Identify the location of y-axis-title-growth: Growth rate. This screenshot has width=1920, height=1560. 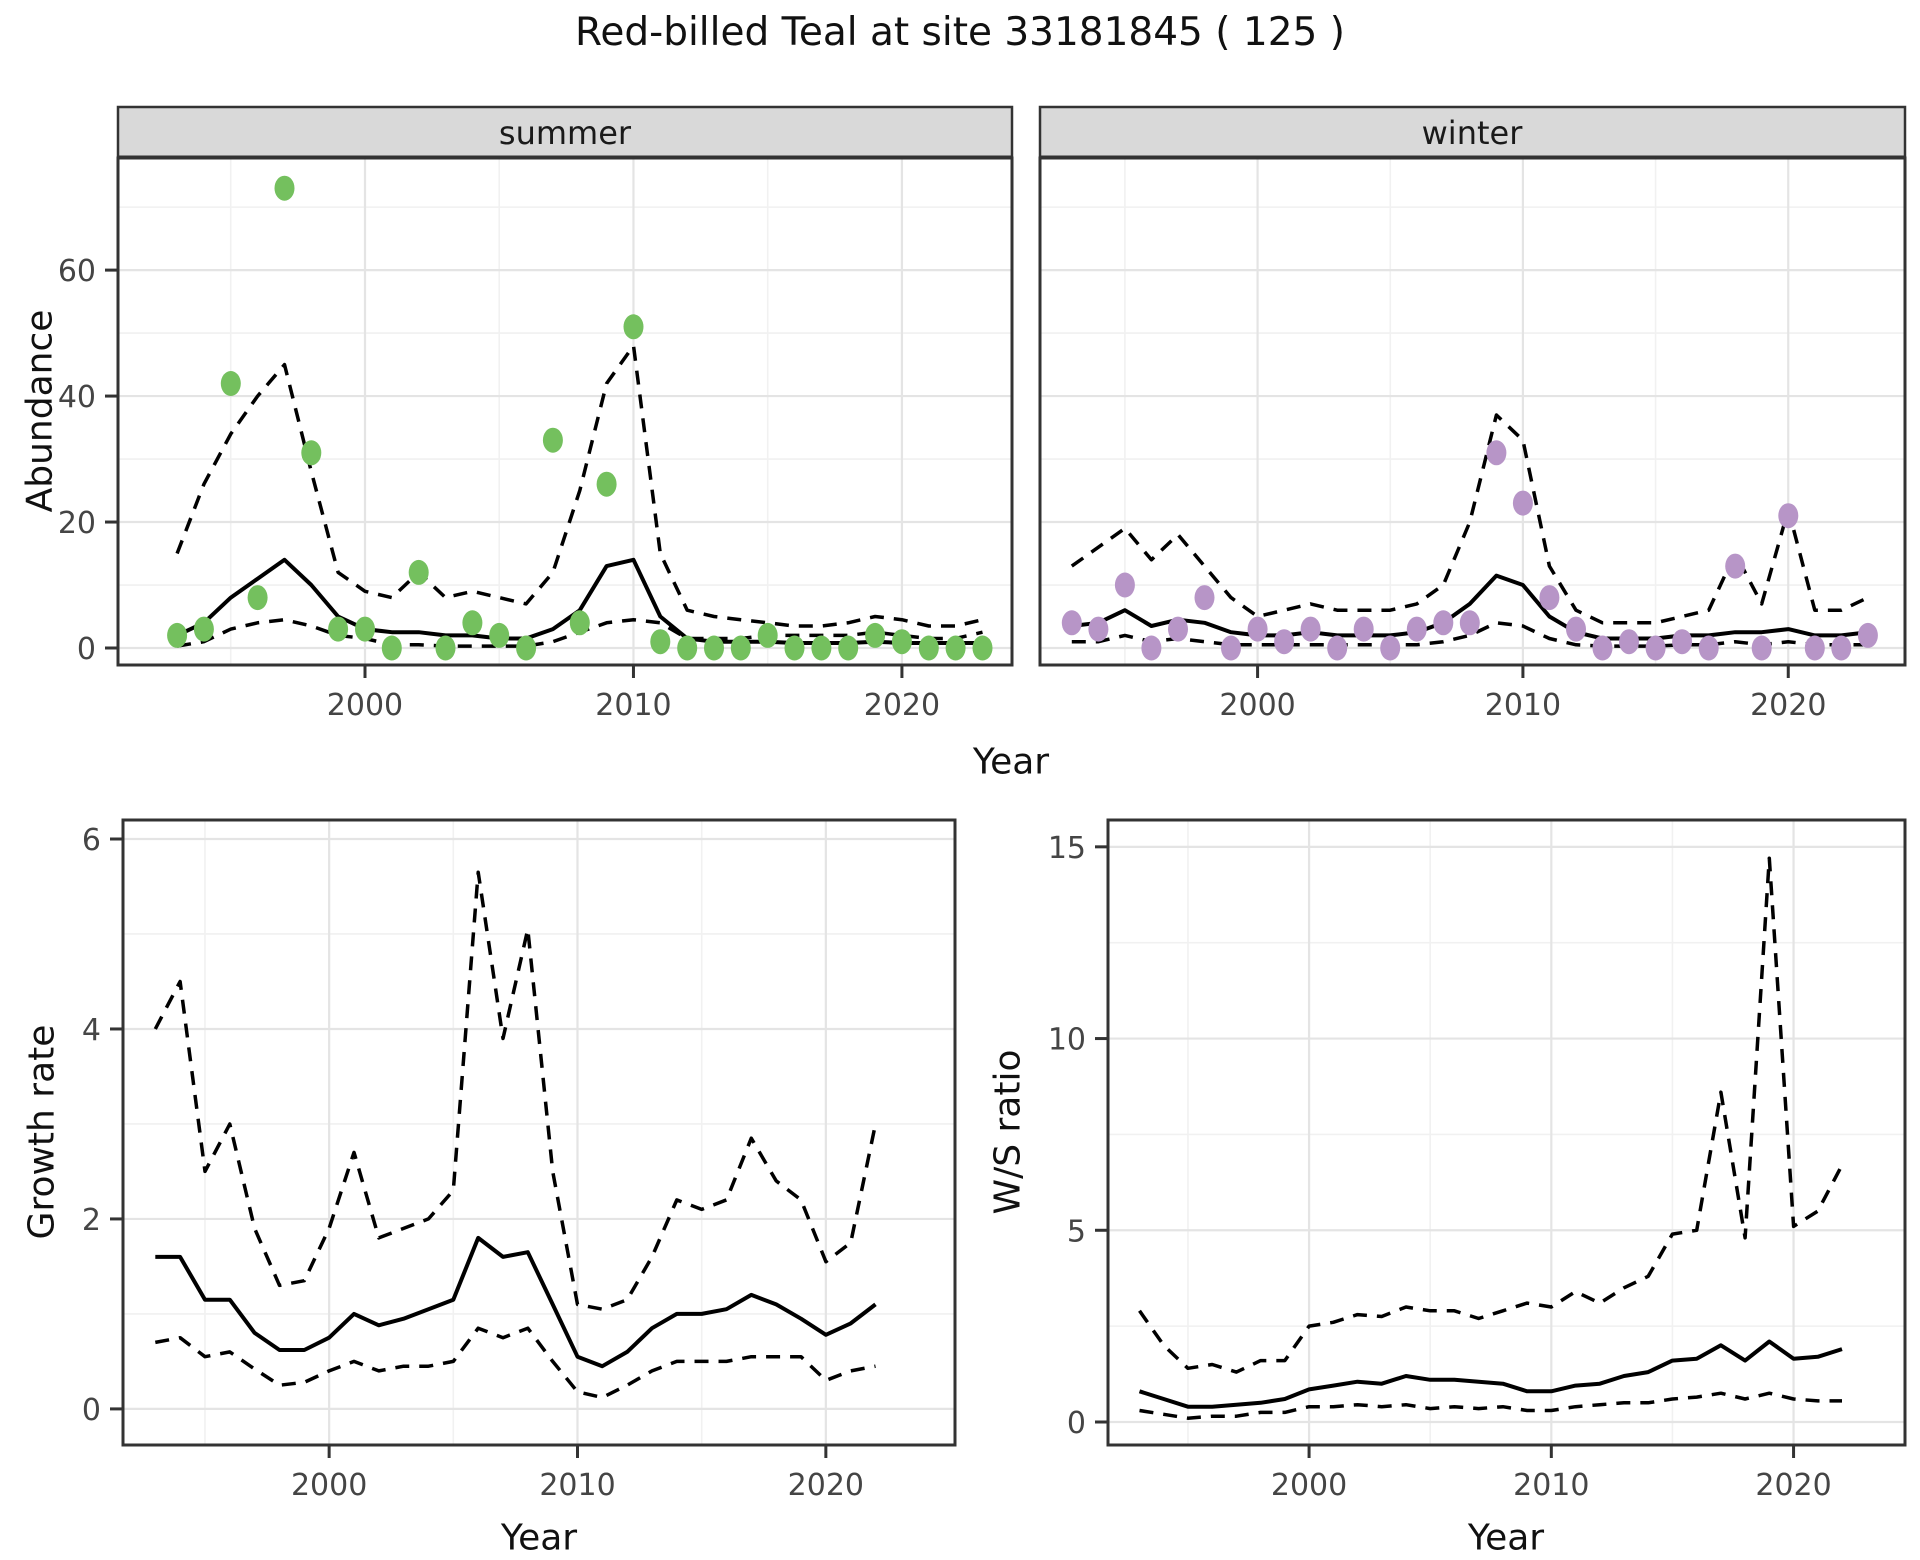
(42, 1132).